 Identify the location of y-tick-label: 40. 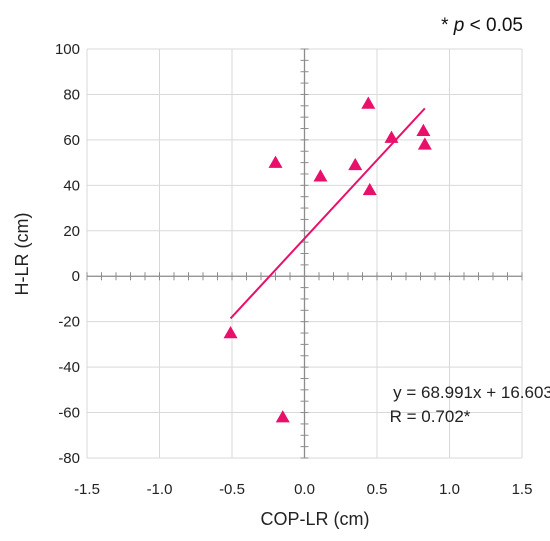
(71, 185).